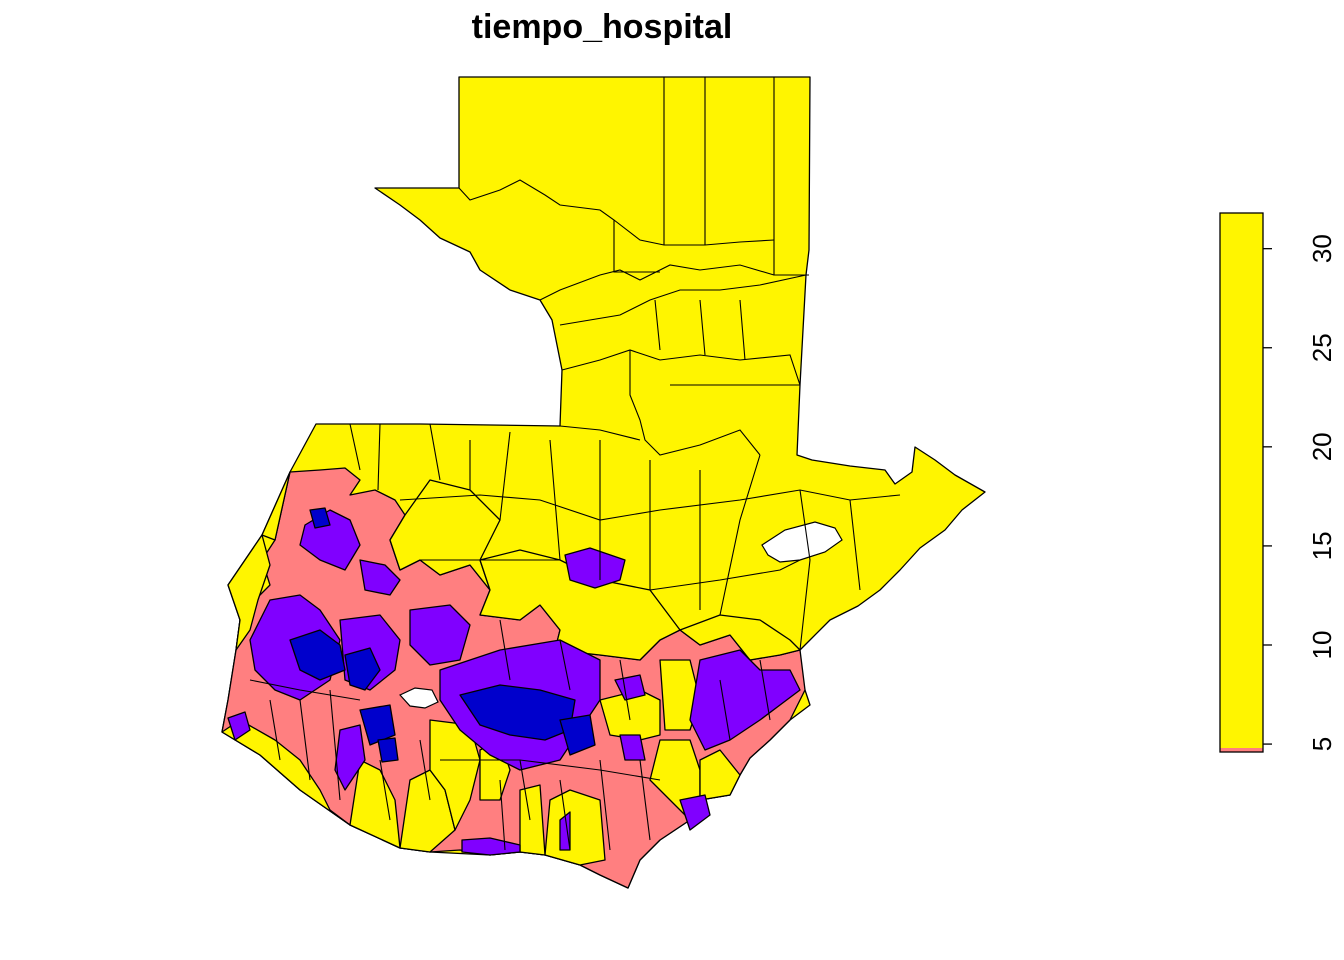  What do you see at coordinates (419, 698) in the screenshot?
I see `lake-atitlan` at bounding box center [419, 698].